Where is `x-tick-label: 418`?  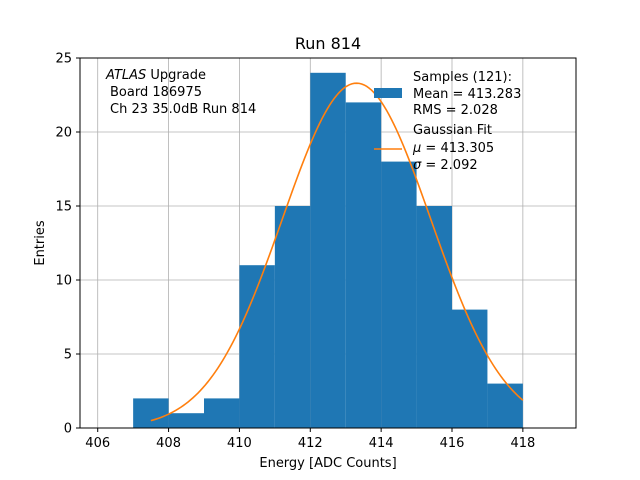
x-tick-label: 418 is located at coordinates (522, 443).